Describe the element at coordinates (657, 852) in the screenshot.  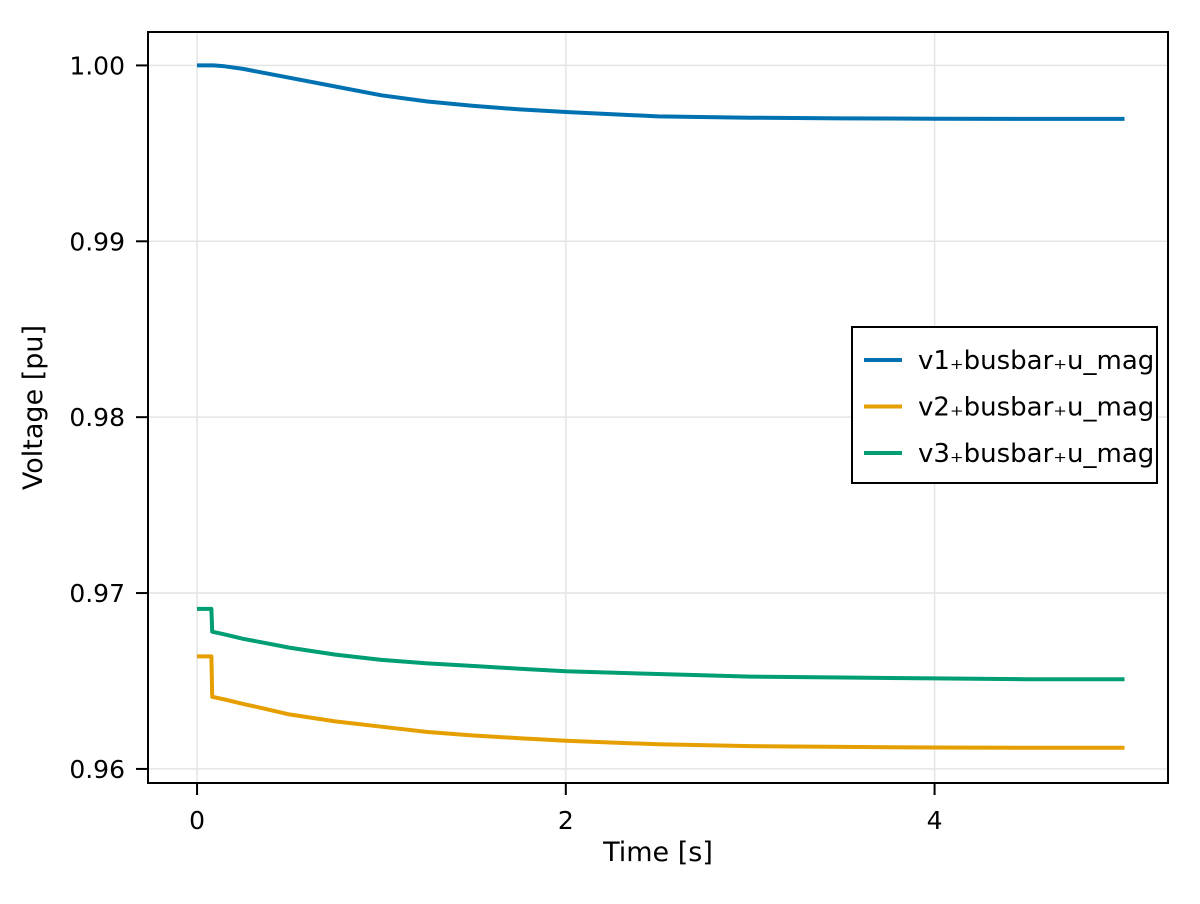
I see `x-axis-label: Time [s]` at that location.